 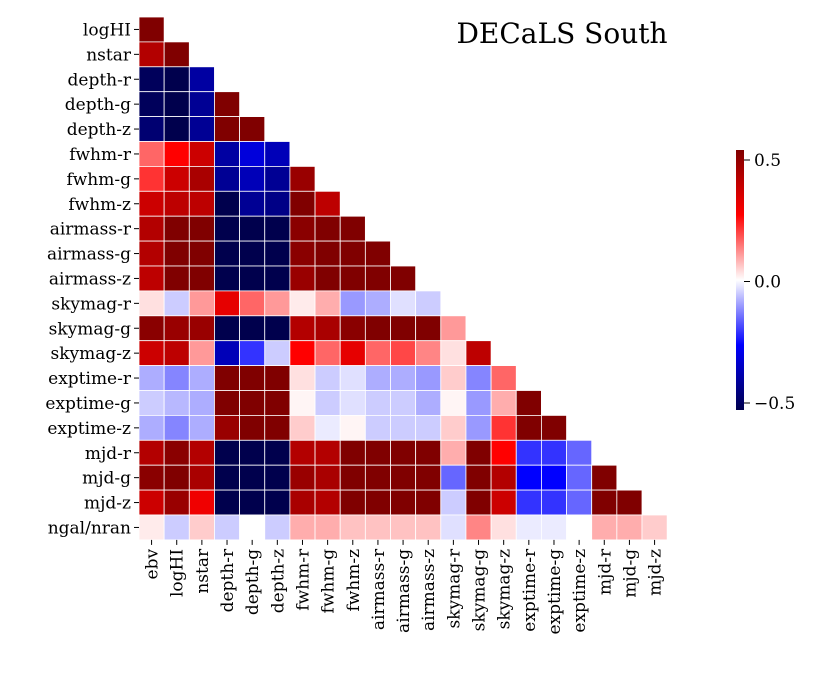 What do you see at coordinates (629, 527) in the screenshot?
I see `heatmap-cell-ngal/nran-mjd-g` at bounding box center [629, 527].